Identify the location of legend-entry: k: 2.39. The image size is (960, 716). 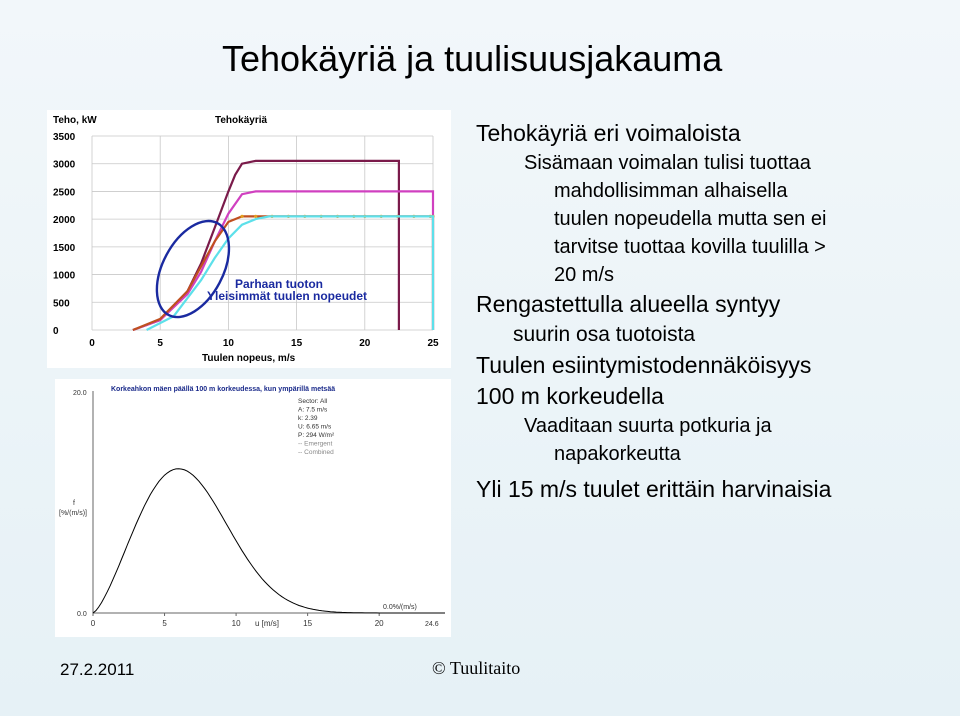
(308, 418).